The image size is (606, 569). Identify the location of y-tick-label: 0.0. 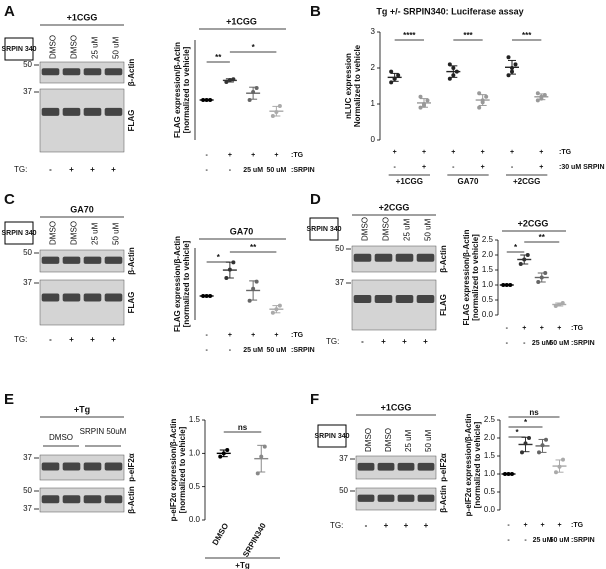
(195, 519).